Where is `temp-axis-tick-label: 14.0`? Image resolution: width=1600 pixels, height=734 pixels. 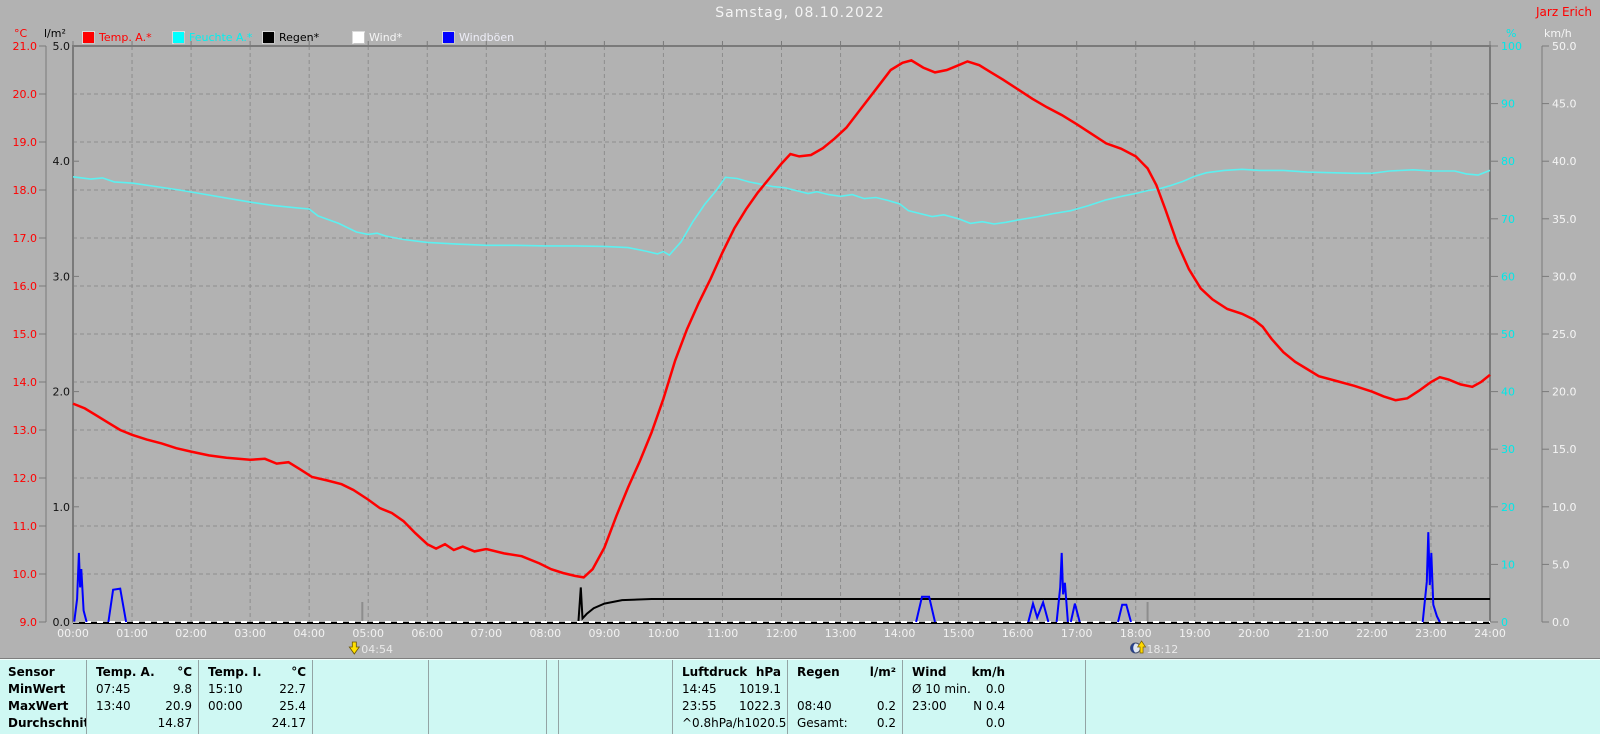 temp-axis-tick-label: 14.0 is located at coordinates (25, 382).